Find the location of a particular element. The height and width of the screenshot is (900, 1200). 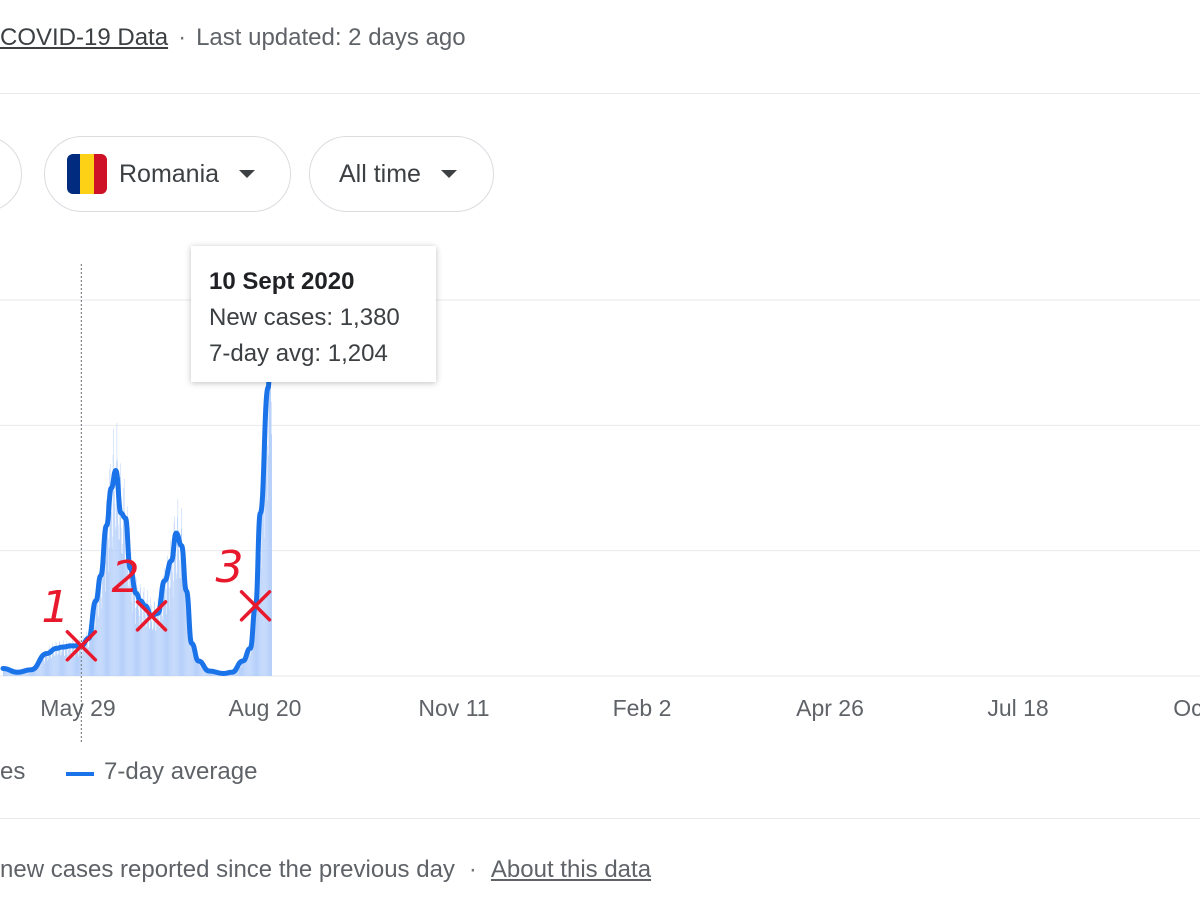

annotation-label: 1 is located at coordinates (55, 607).